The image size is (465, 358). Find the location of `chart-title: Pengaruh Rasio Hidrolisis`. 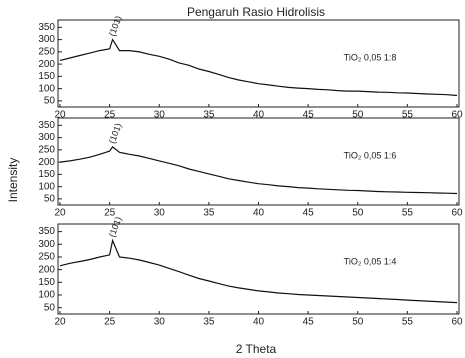

chart-title: Pengaruh Rasio Hidrolisis is located at coordinates (256, 12).